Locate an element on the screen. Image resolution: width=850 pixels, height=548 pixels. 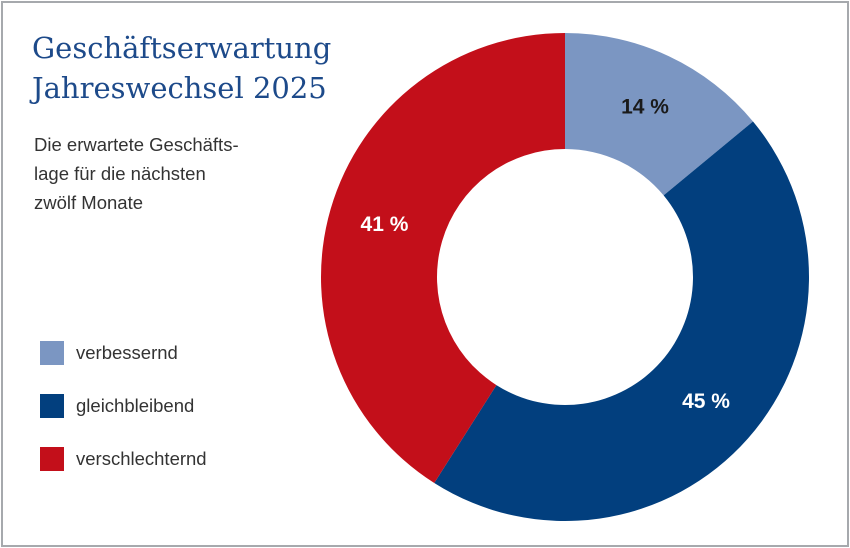
legend-label: gleichbleibend is located at coordinates (135, 405).